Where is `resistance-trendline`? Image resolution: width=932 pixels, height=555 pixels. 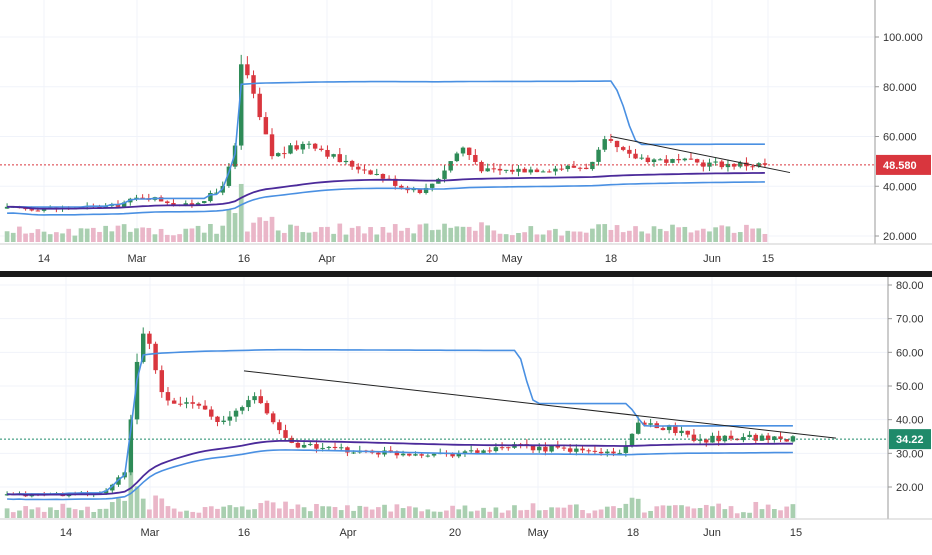 resistance-trendline is located at coordinates (540, 404).